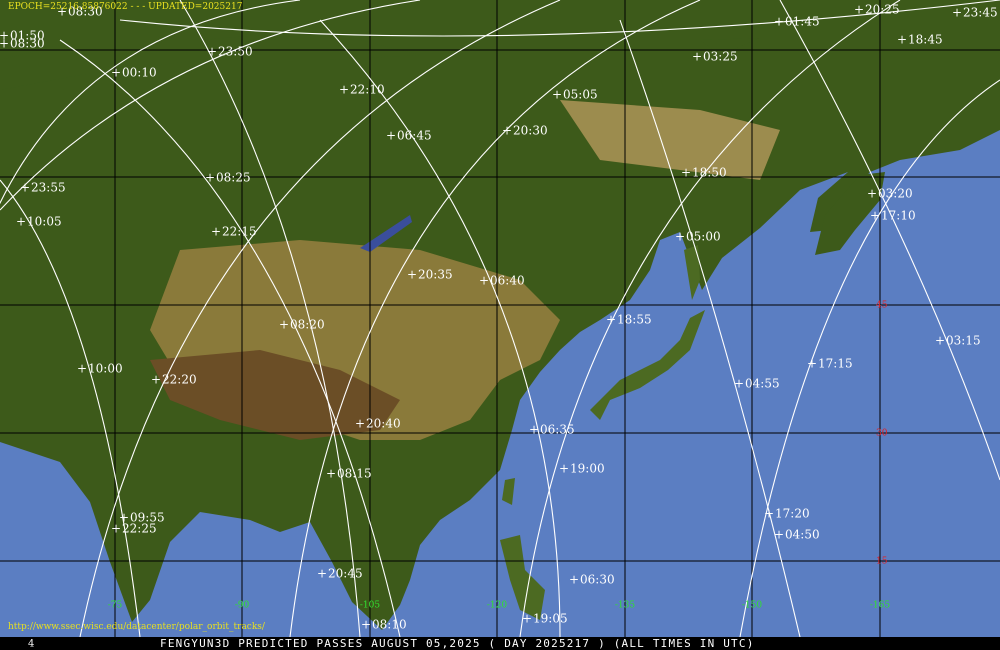 The height and width of the screenshot is (650, 1000). Describe the element at coordinates (634, 320) in the screenshot. I see `pass-time: 18:55` at that location.